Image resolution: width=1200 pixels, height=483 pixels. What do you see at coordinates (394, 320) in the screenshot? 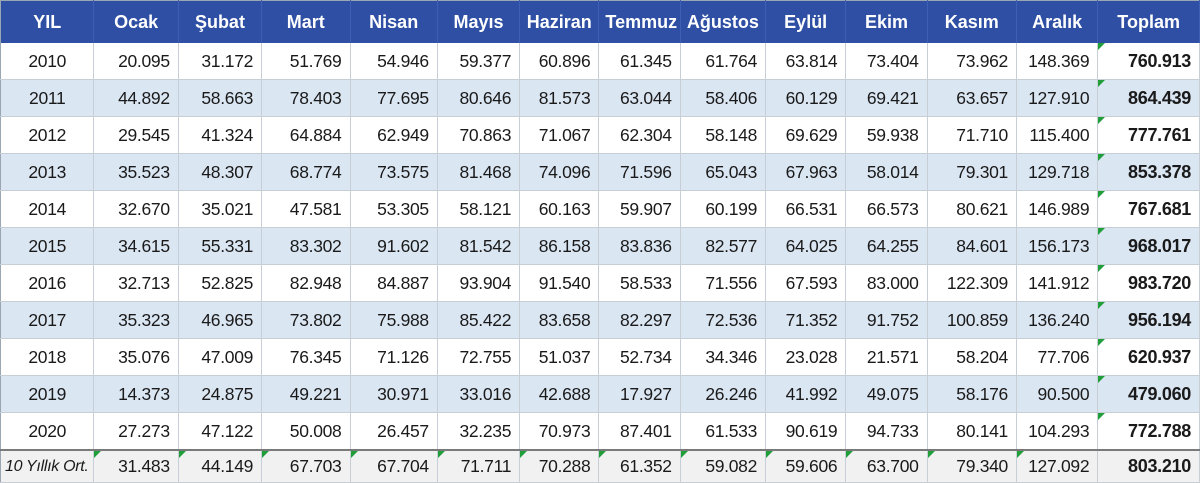
I see `value-cell: 75.988` at bounding box center [394, 320].